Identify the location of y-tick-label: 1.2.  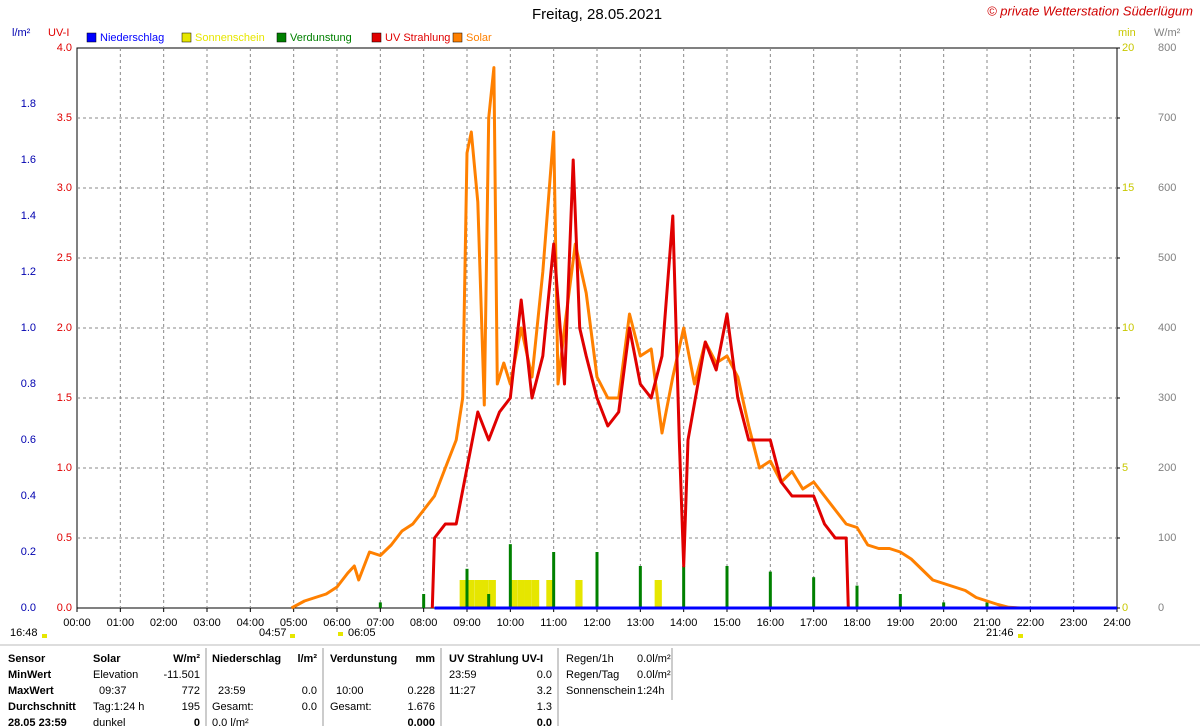
(28, 272).